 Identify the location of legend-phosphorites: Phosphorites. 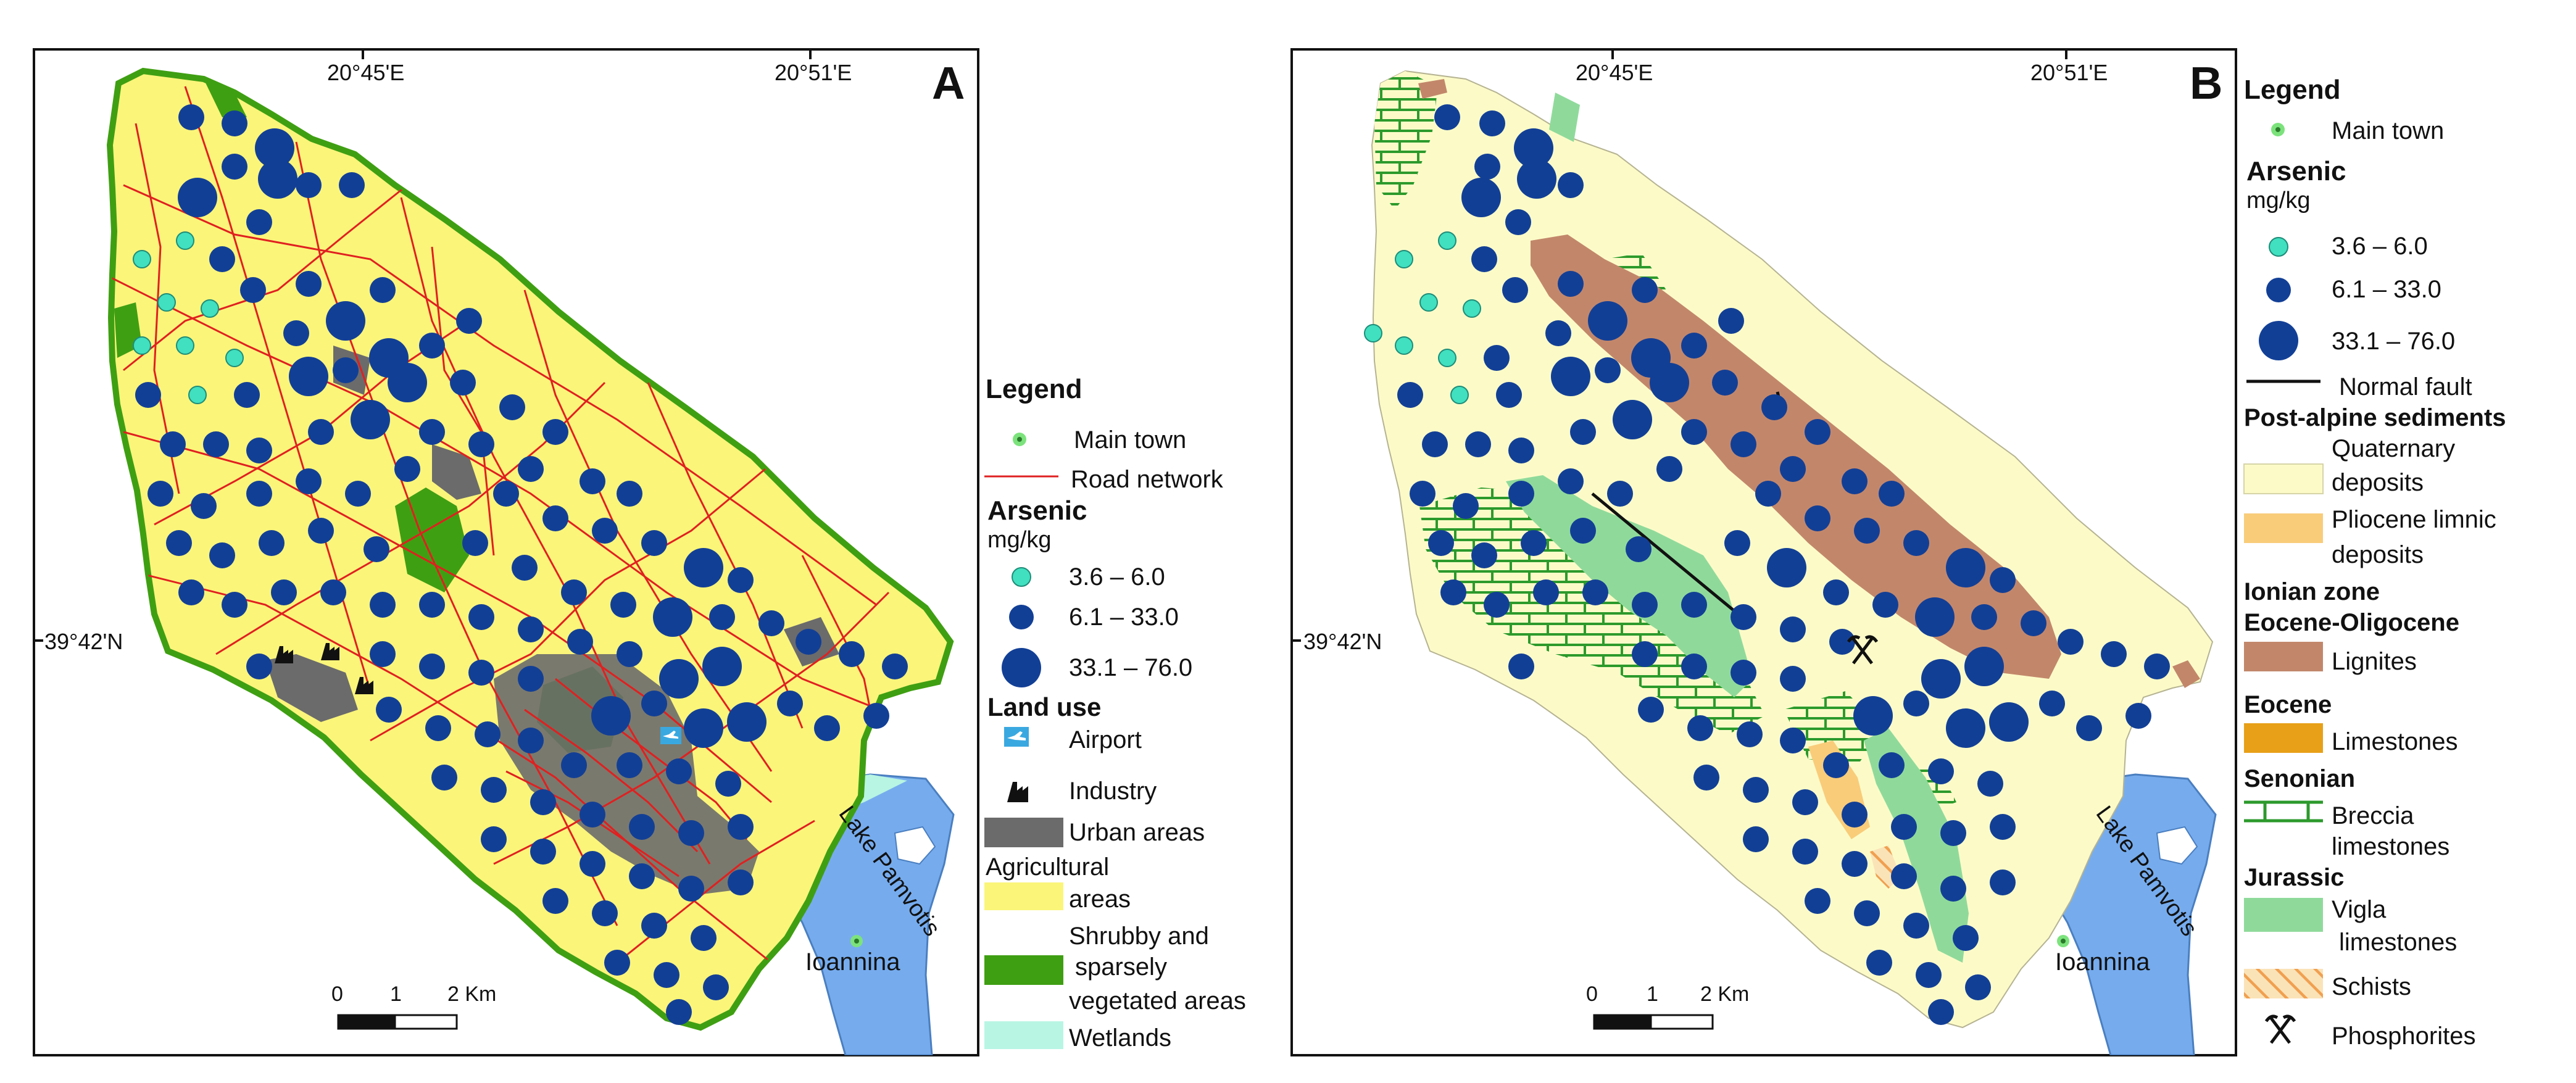
(2403, 1036).